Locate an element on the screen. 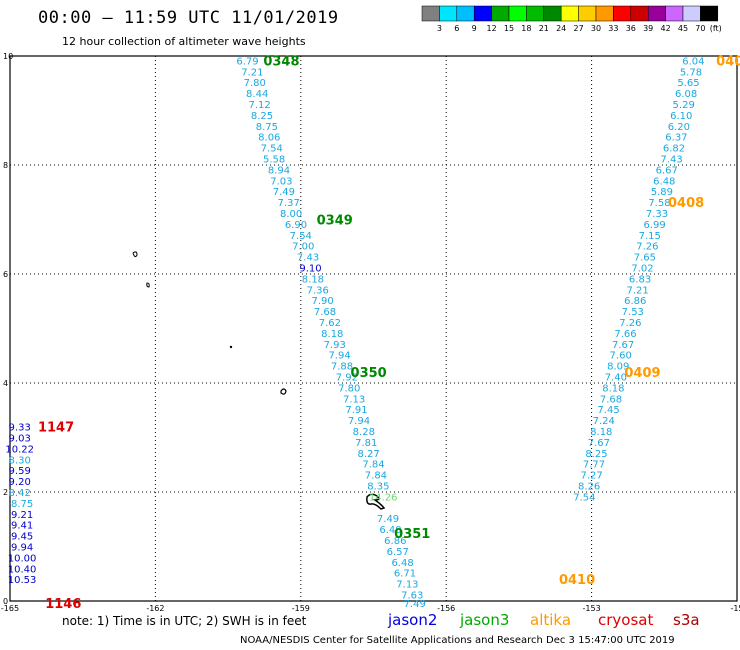  wave-height-label: 6.79 is located at coordinates (247, 61).